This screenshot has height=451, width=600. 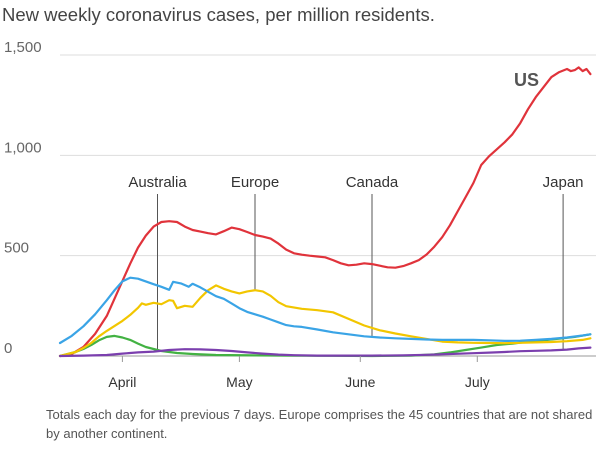 What do you see at coordinates (16, 248) in the screenshot?
I see `y-tick-label-500: 500` at bounding box center [16, 248].